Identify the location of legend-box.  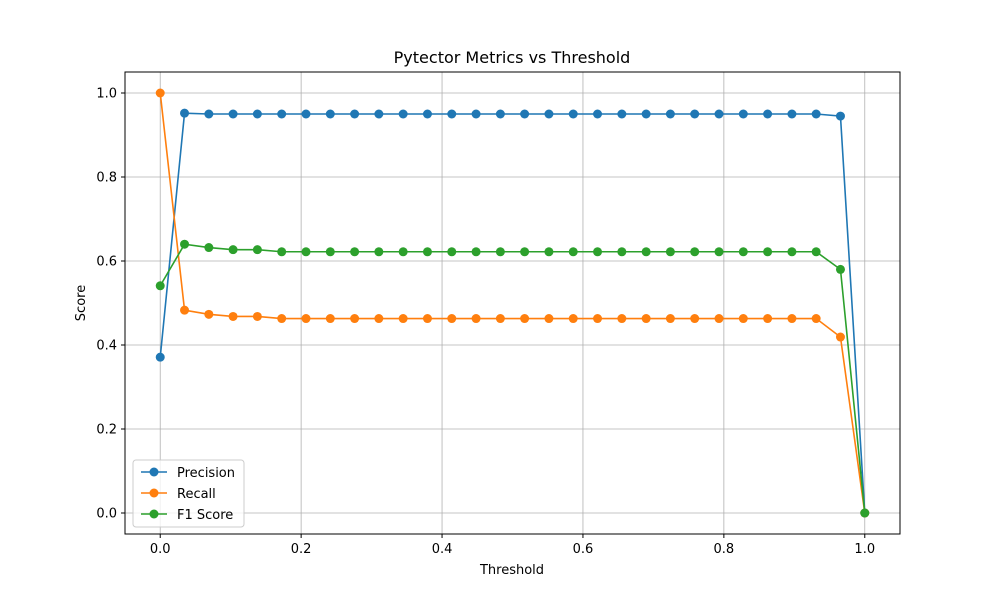
(188, 493).